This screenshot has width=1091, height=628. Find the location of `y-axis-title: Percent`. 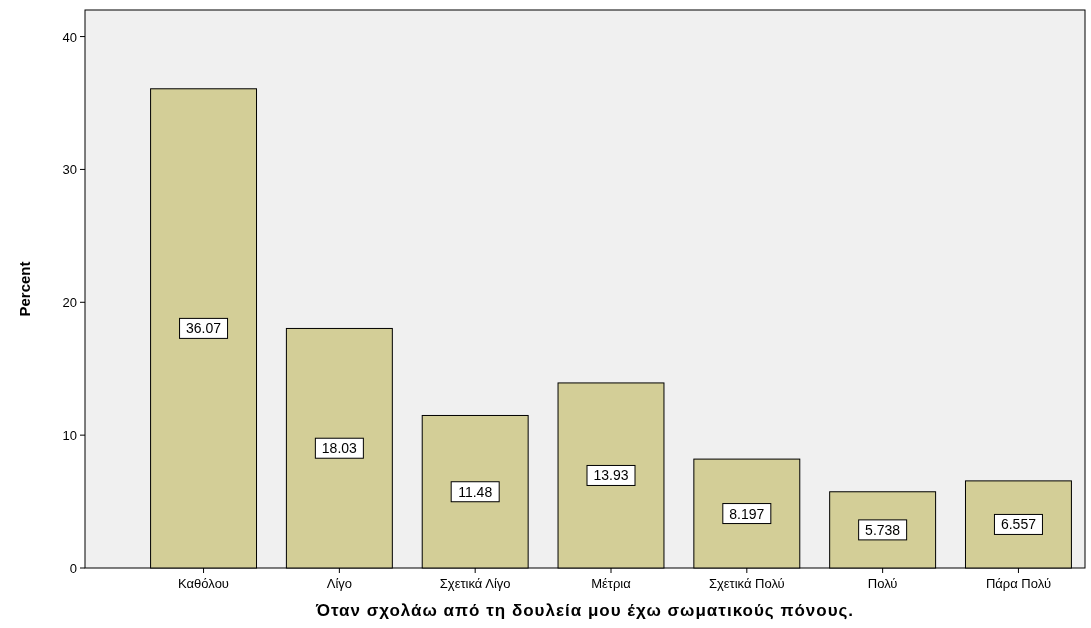

y-axis-title: Percent is located at coordinates (24, 289).